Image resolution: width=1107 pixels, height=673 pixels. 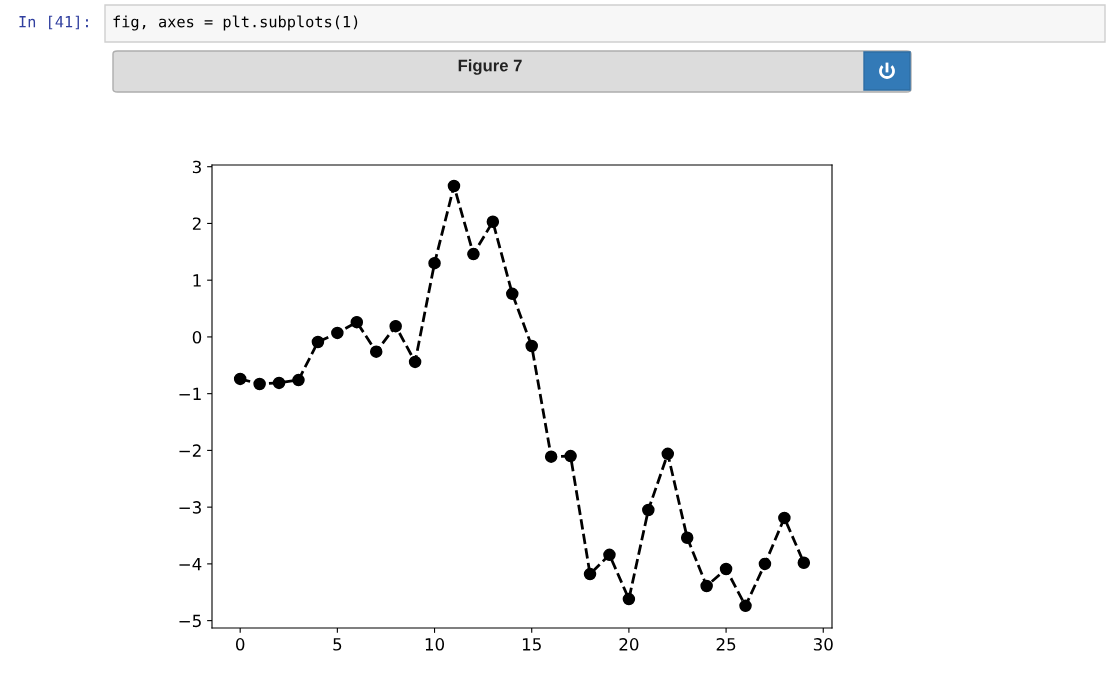 I want to click on y-tick-label: −5, so click(x=190, y=621).